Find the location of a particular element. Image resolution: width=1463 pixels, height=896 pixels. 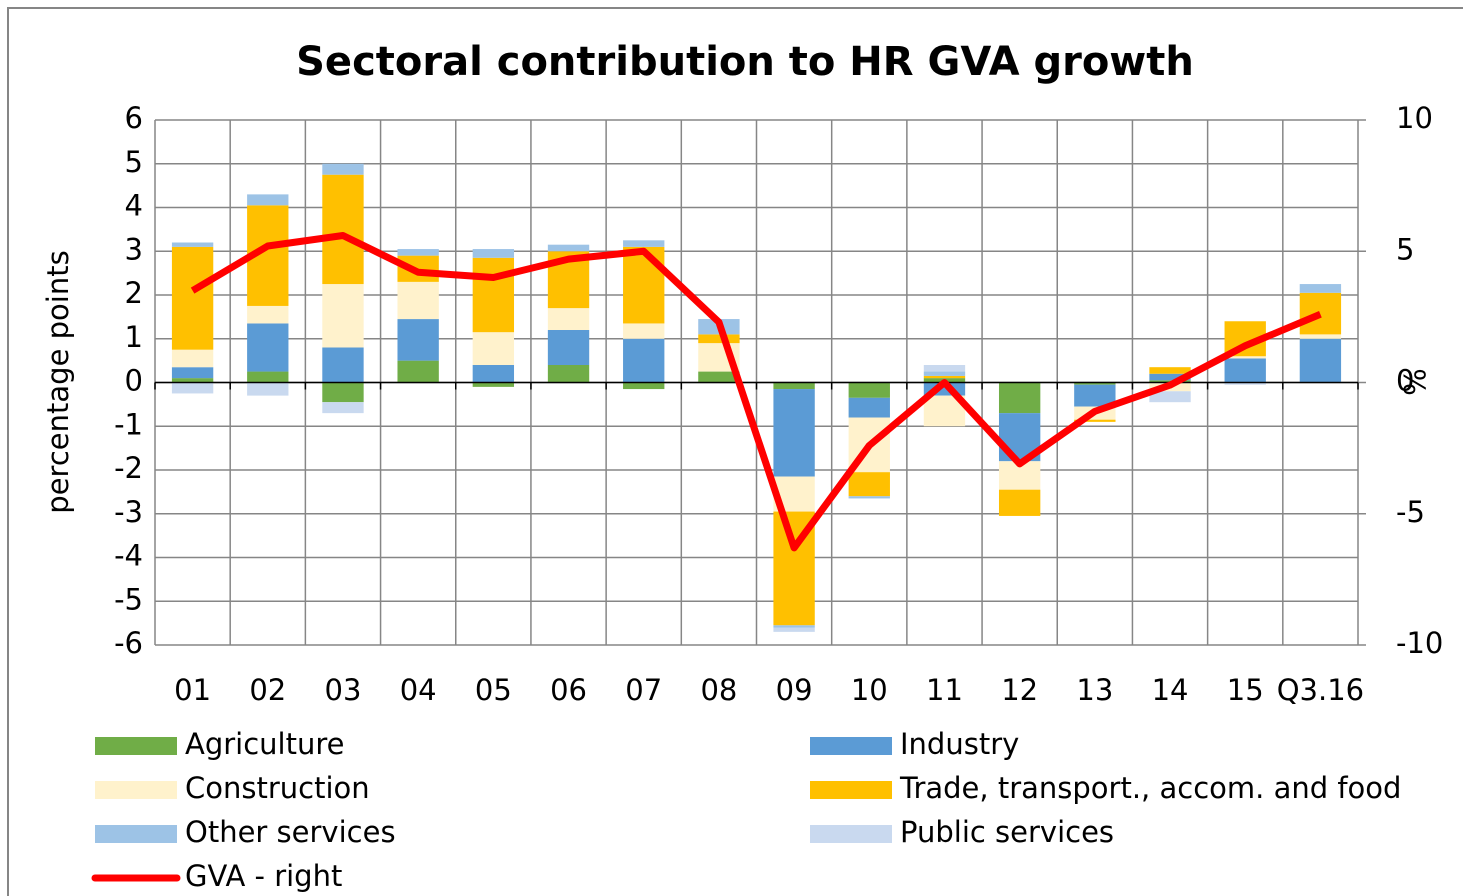

legend-label: Industry is located at coordinates (959, 744).